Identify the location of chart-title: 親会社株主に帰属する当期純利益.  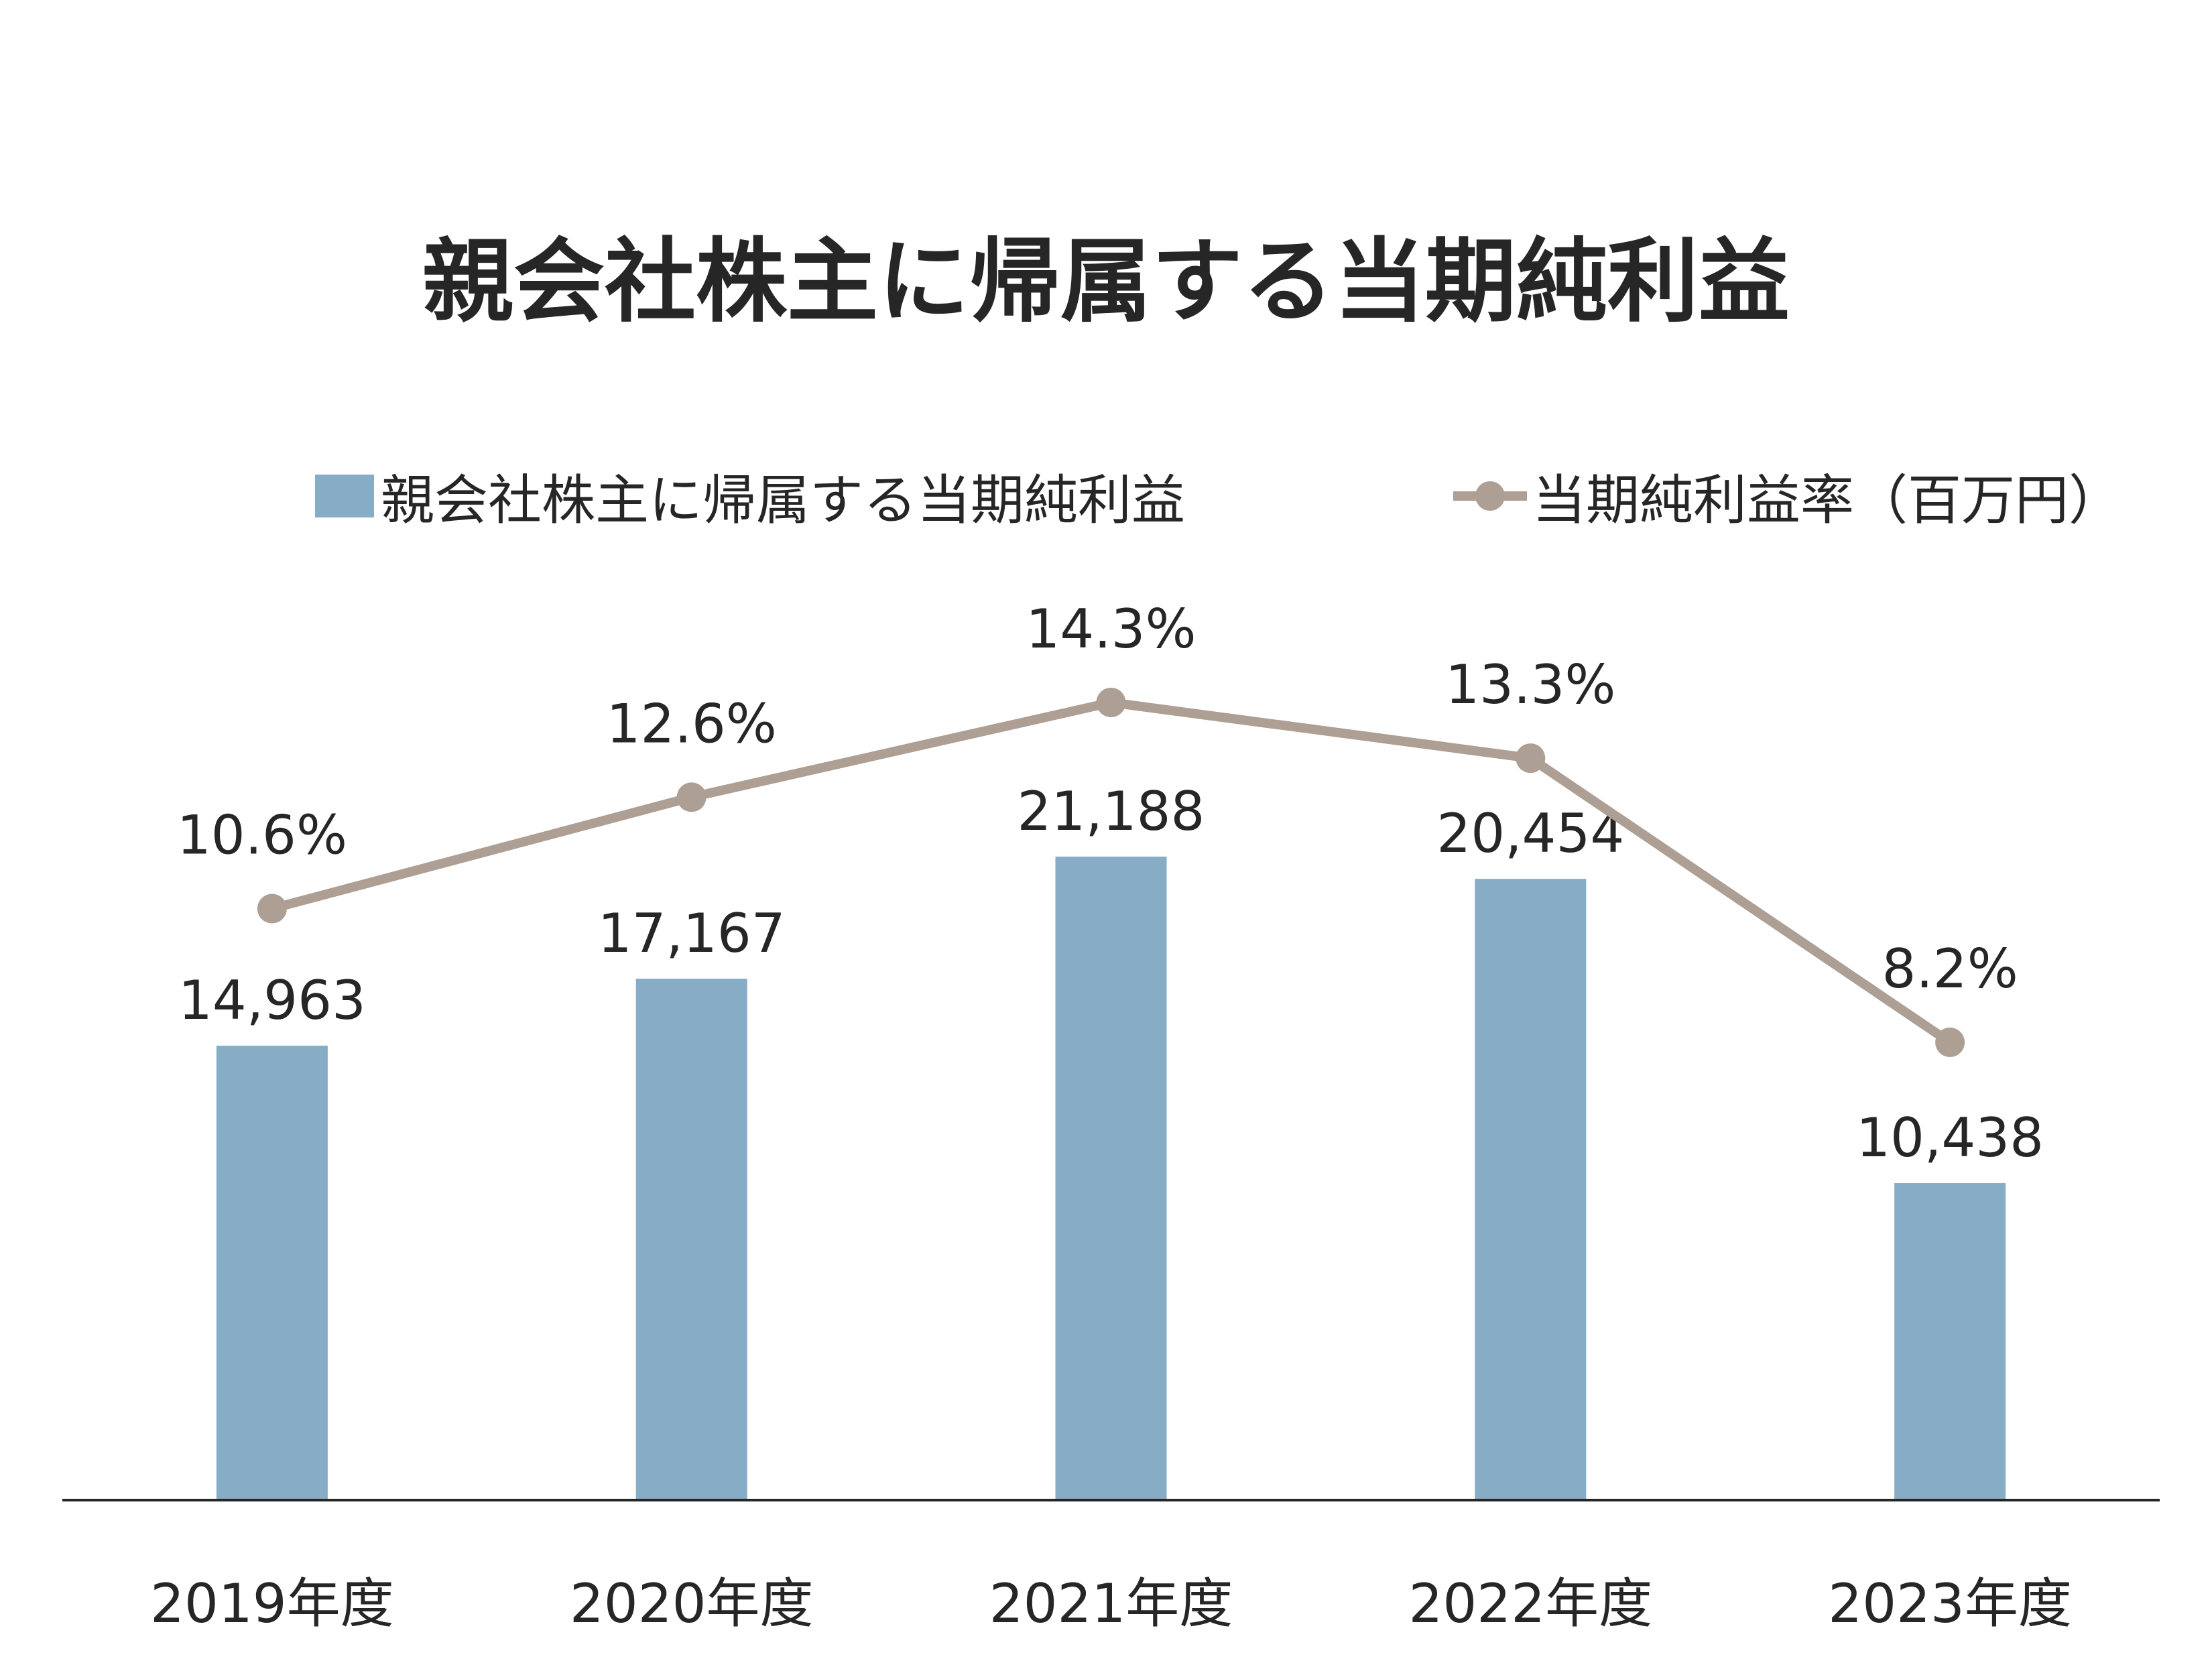
(1106, 282).